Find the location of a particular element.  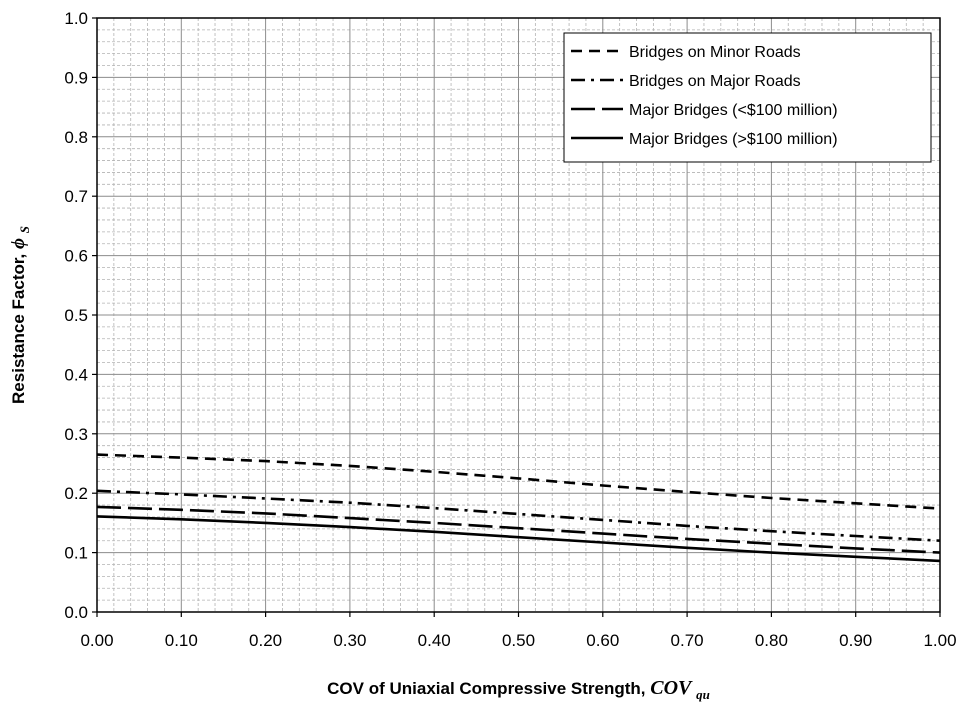

y-tick-labels: 0.0 0.1 0.2 0.3 0.4 0.5 0.6 0.7 0.8 0.9 1.0 is located at coordinates (76, 315).